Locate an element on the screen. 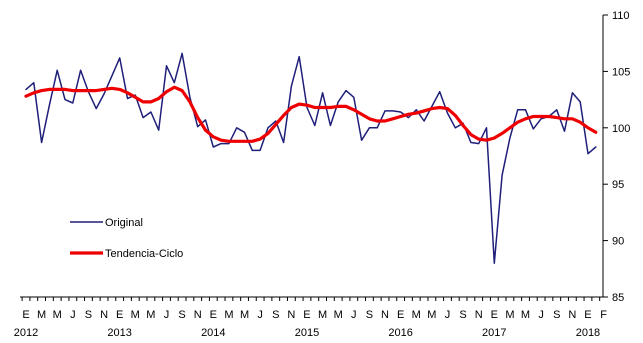  x-year-label: 2017 is located at coordinates (494, 333).